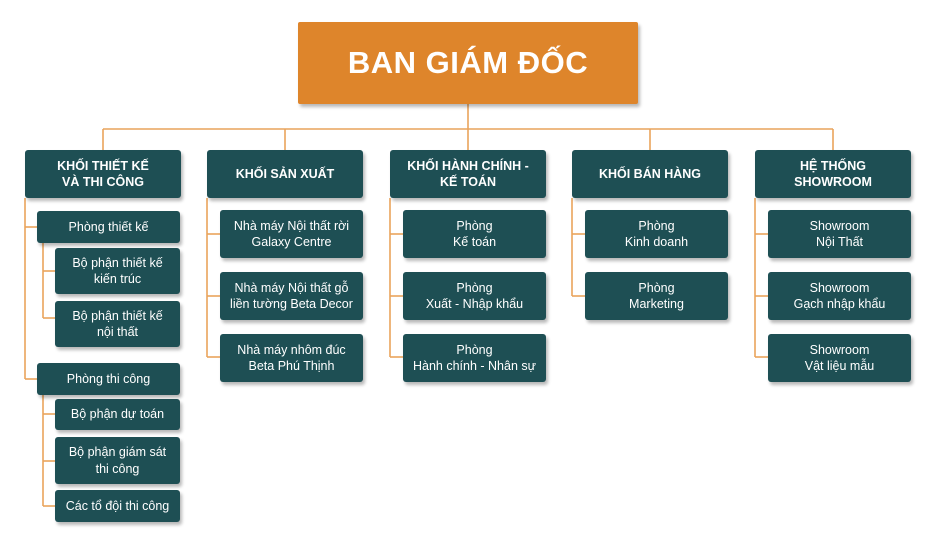  I want to click on header-khoi-ban-hang: KHỐI BÁN HÀNG, so click(650, 174).